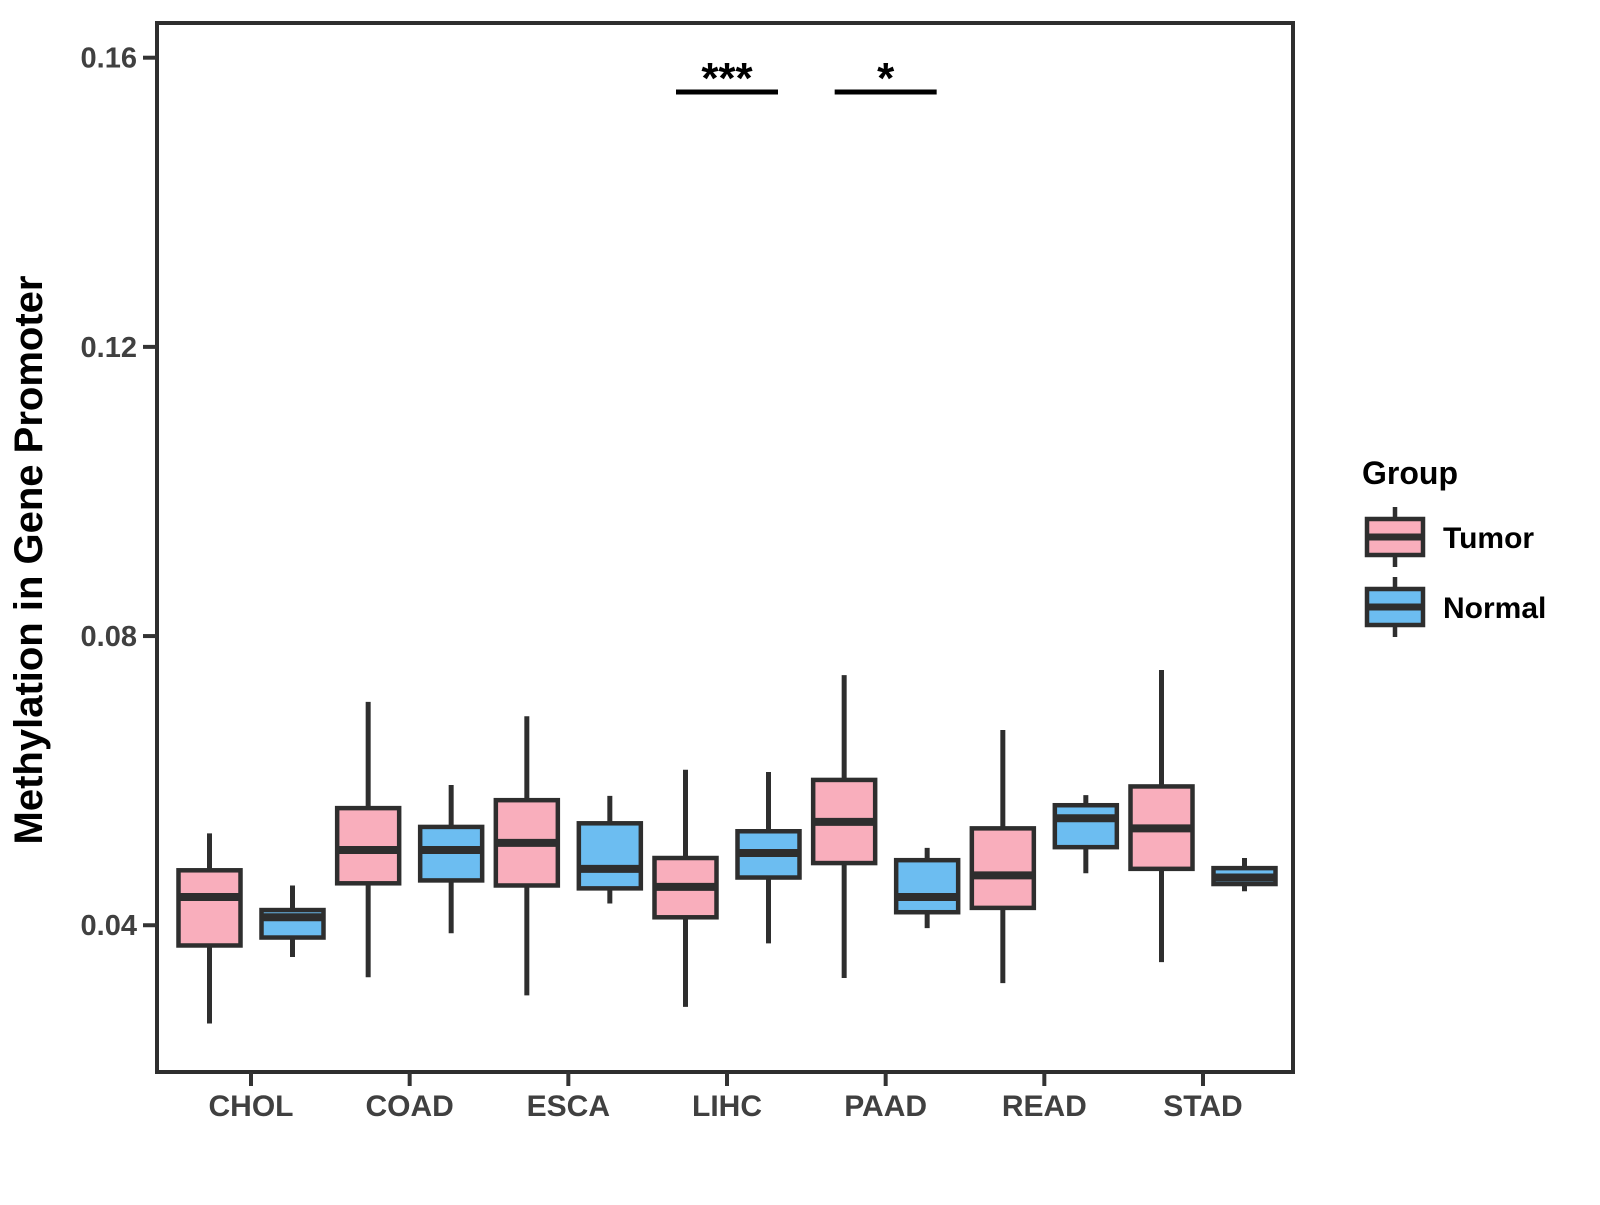 Image resolution: width=1600 pixels, height=1205 pixels. Describe the element at coordinates (292, 921) in the screenshot. I see `box-chol-normal` at that location.